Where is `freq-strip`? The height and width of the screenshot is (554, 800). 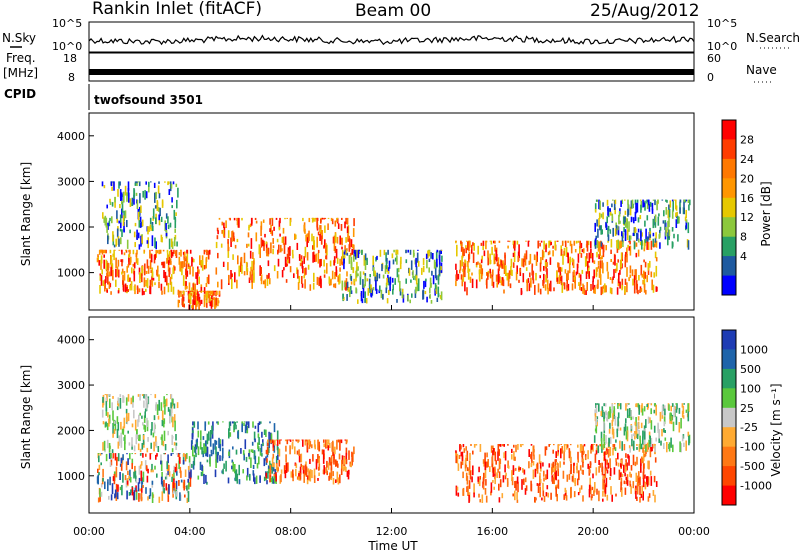
freq-strip is located at coordinates (391, 67).